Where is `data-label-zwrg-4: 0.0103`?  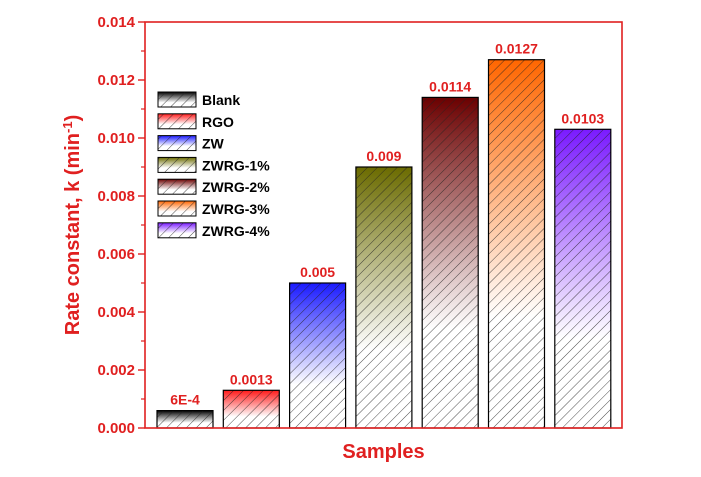
data-label-zwrg-4: 0.0103 is located at coordinates (582, 118).